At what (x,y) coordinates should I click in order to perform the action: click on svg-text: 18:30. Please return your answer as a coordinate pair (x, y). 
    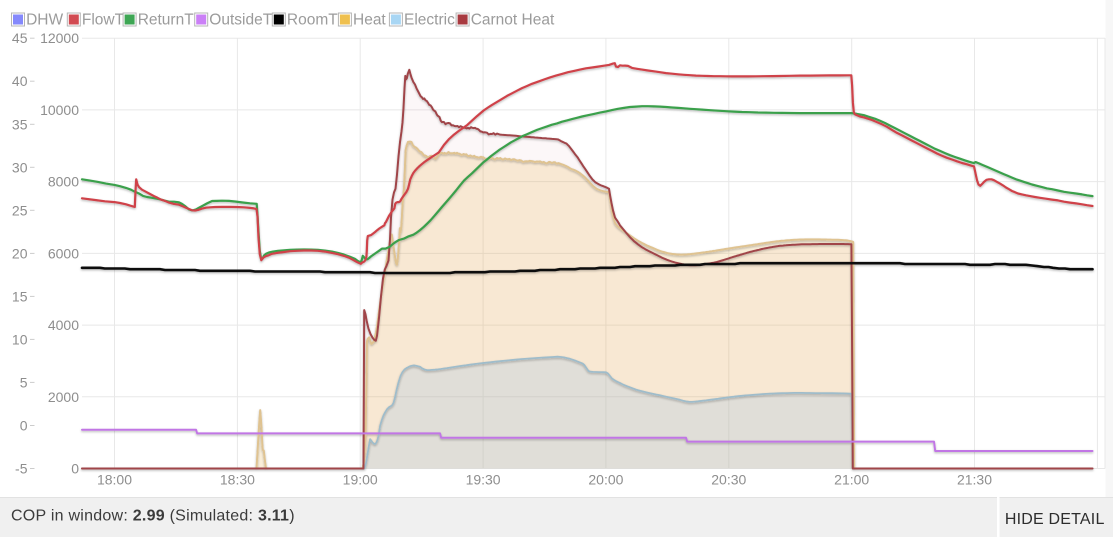
    Looking at the image, I should click on (237, 480).